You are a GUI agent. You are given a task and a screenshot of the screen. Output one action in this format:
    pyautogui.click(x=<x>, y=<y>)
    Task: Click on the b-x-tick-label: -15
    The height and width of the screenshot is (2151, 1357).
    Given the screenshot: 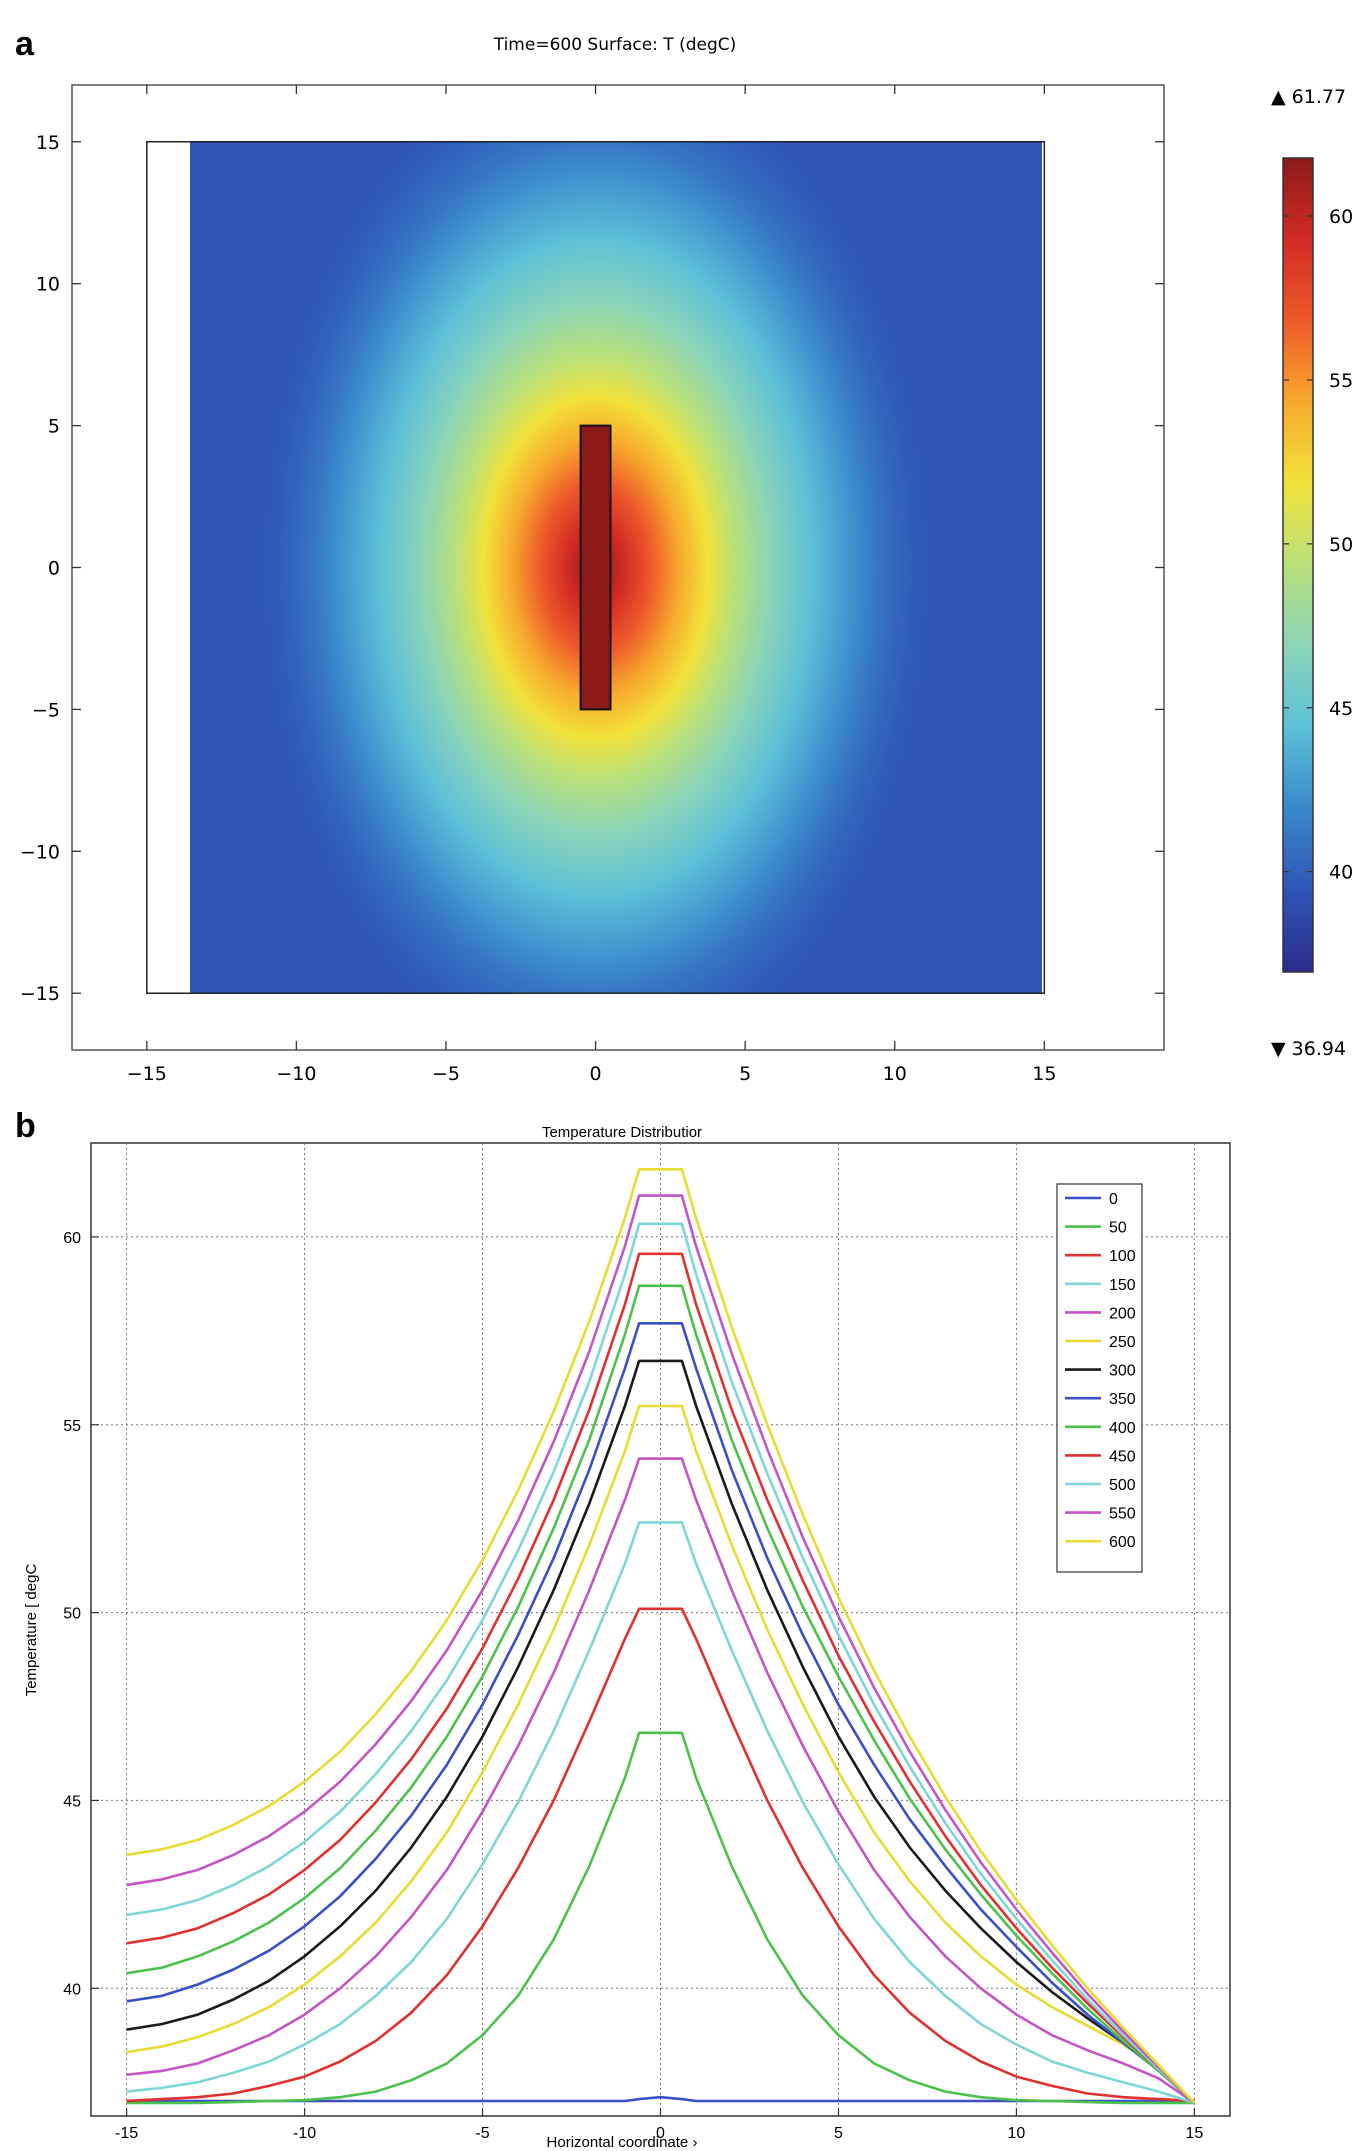 What is the action you would take?
    pyautogui.click(x=126, y=2133)
    